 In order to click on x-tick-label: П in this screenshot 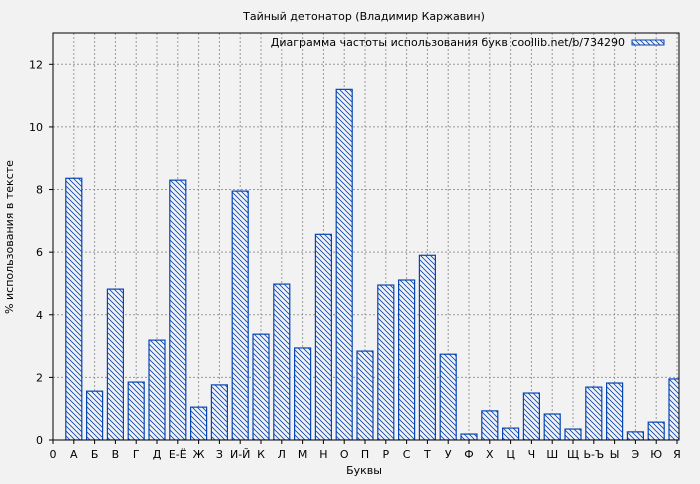, I will do `click(365, 454)`.